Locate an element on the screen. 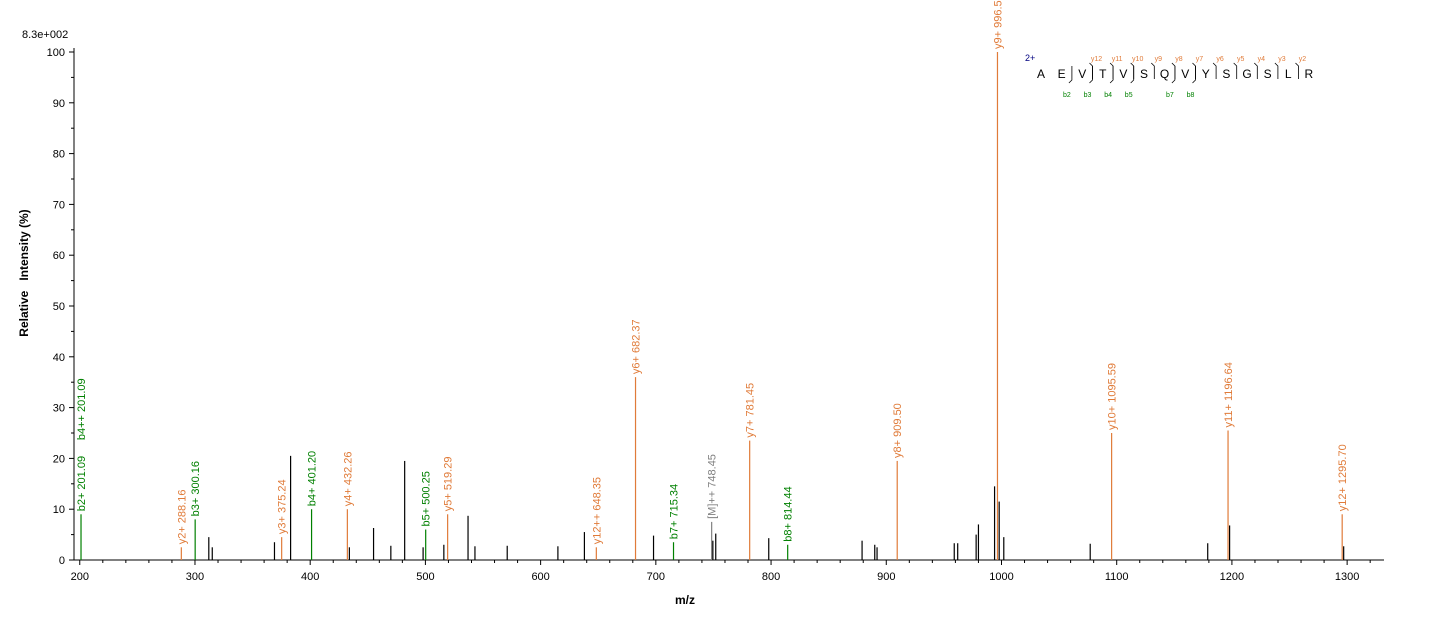 The image size is (1436, 620). x-tick-label: 900 is located at coordinates (886, 577).